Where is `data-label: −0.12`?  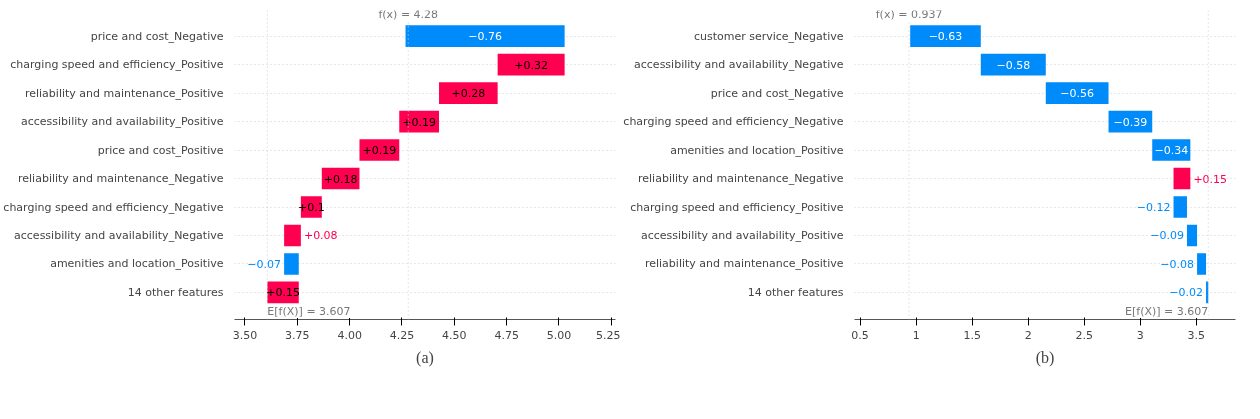 data-label: −0.12 is located at coordinates (1153, 208).